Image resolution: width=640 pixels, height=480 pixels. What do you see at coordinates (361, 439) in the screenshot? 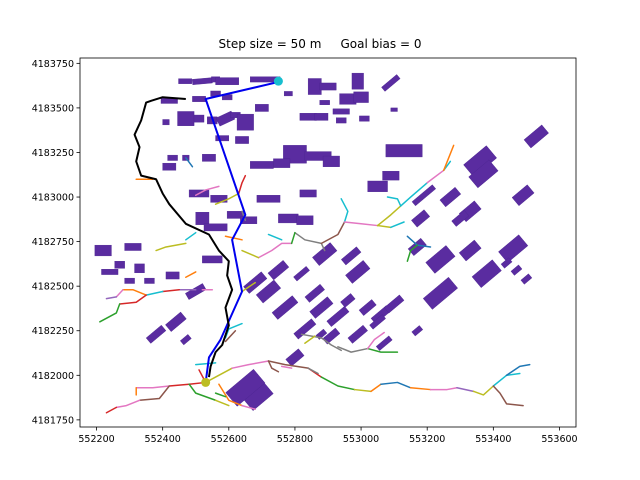
I see `x-tick-label: 553000` at bounding box center [361, 439].